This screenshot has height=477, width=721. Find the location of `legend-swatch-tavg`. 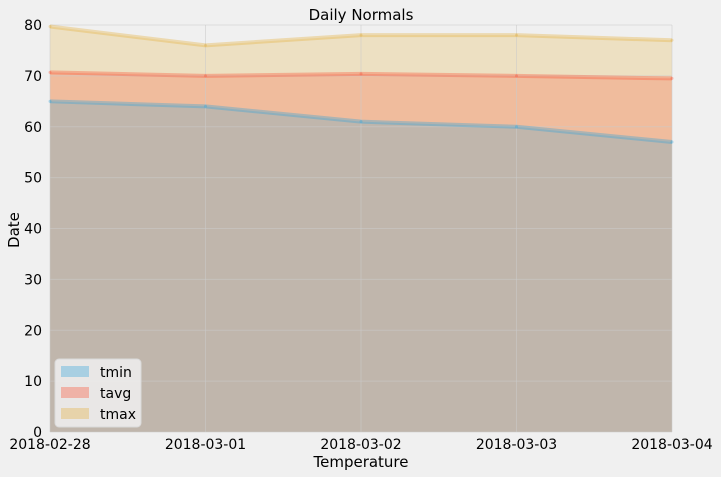

legend-swatch-tavg is located at coordinates (75, 392).